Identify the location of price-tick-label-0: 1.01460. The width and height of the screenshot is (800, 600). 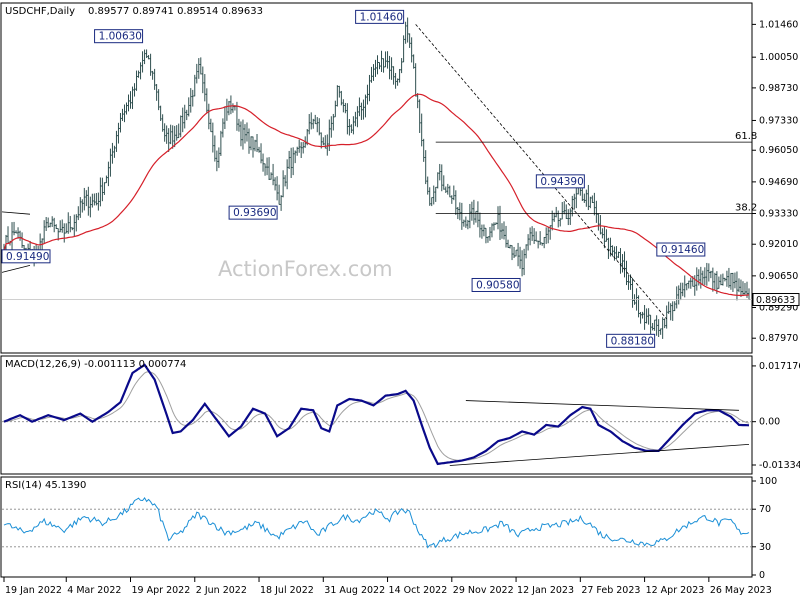
(778, 24).